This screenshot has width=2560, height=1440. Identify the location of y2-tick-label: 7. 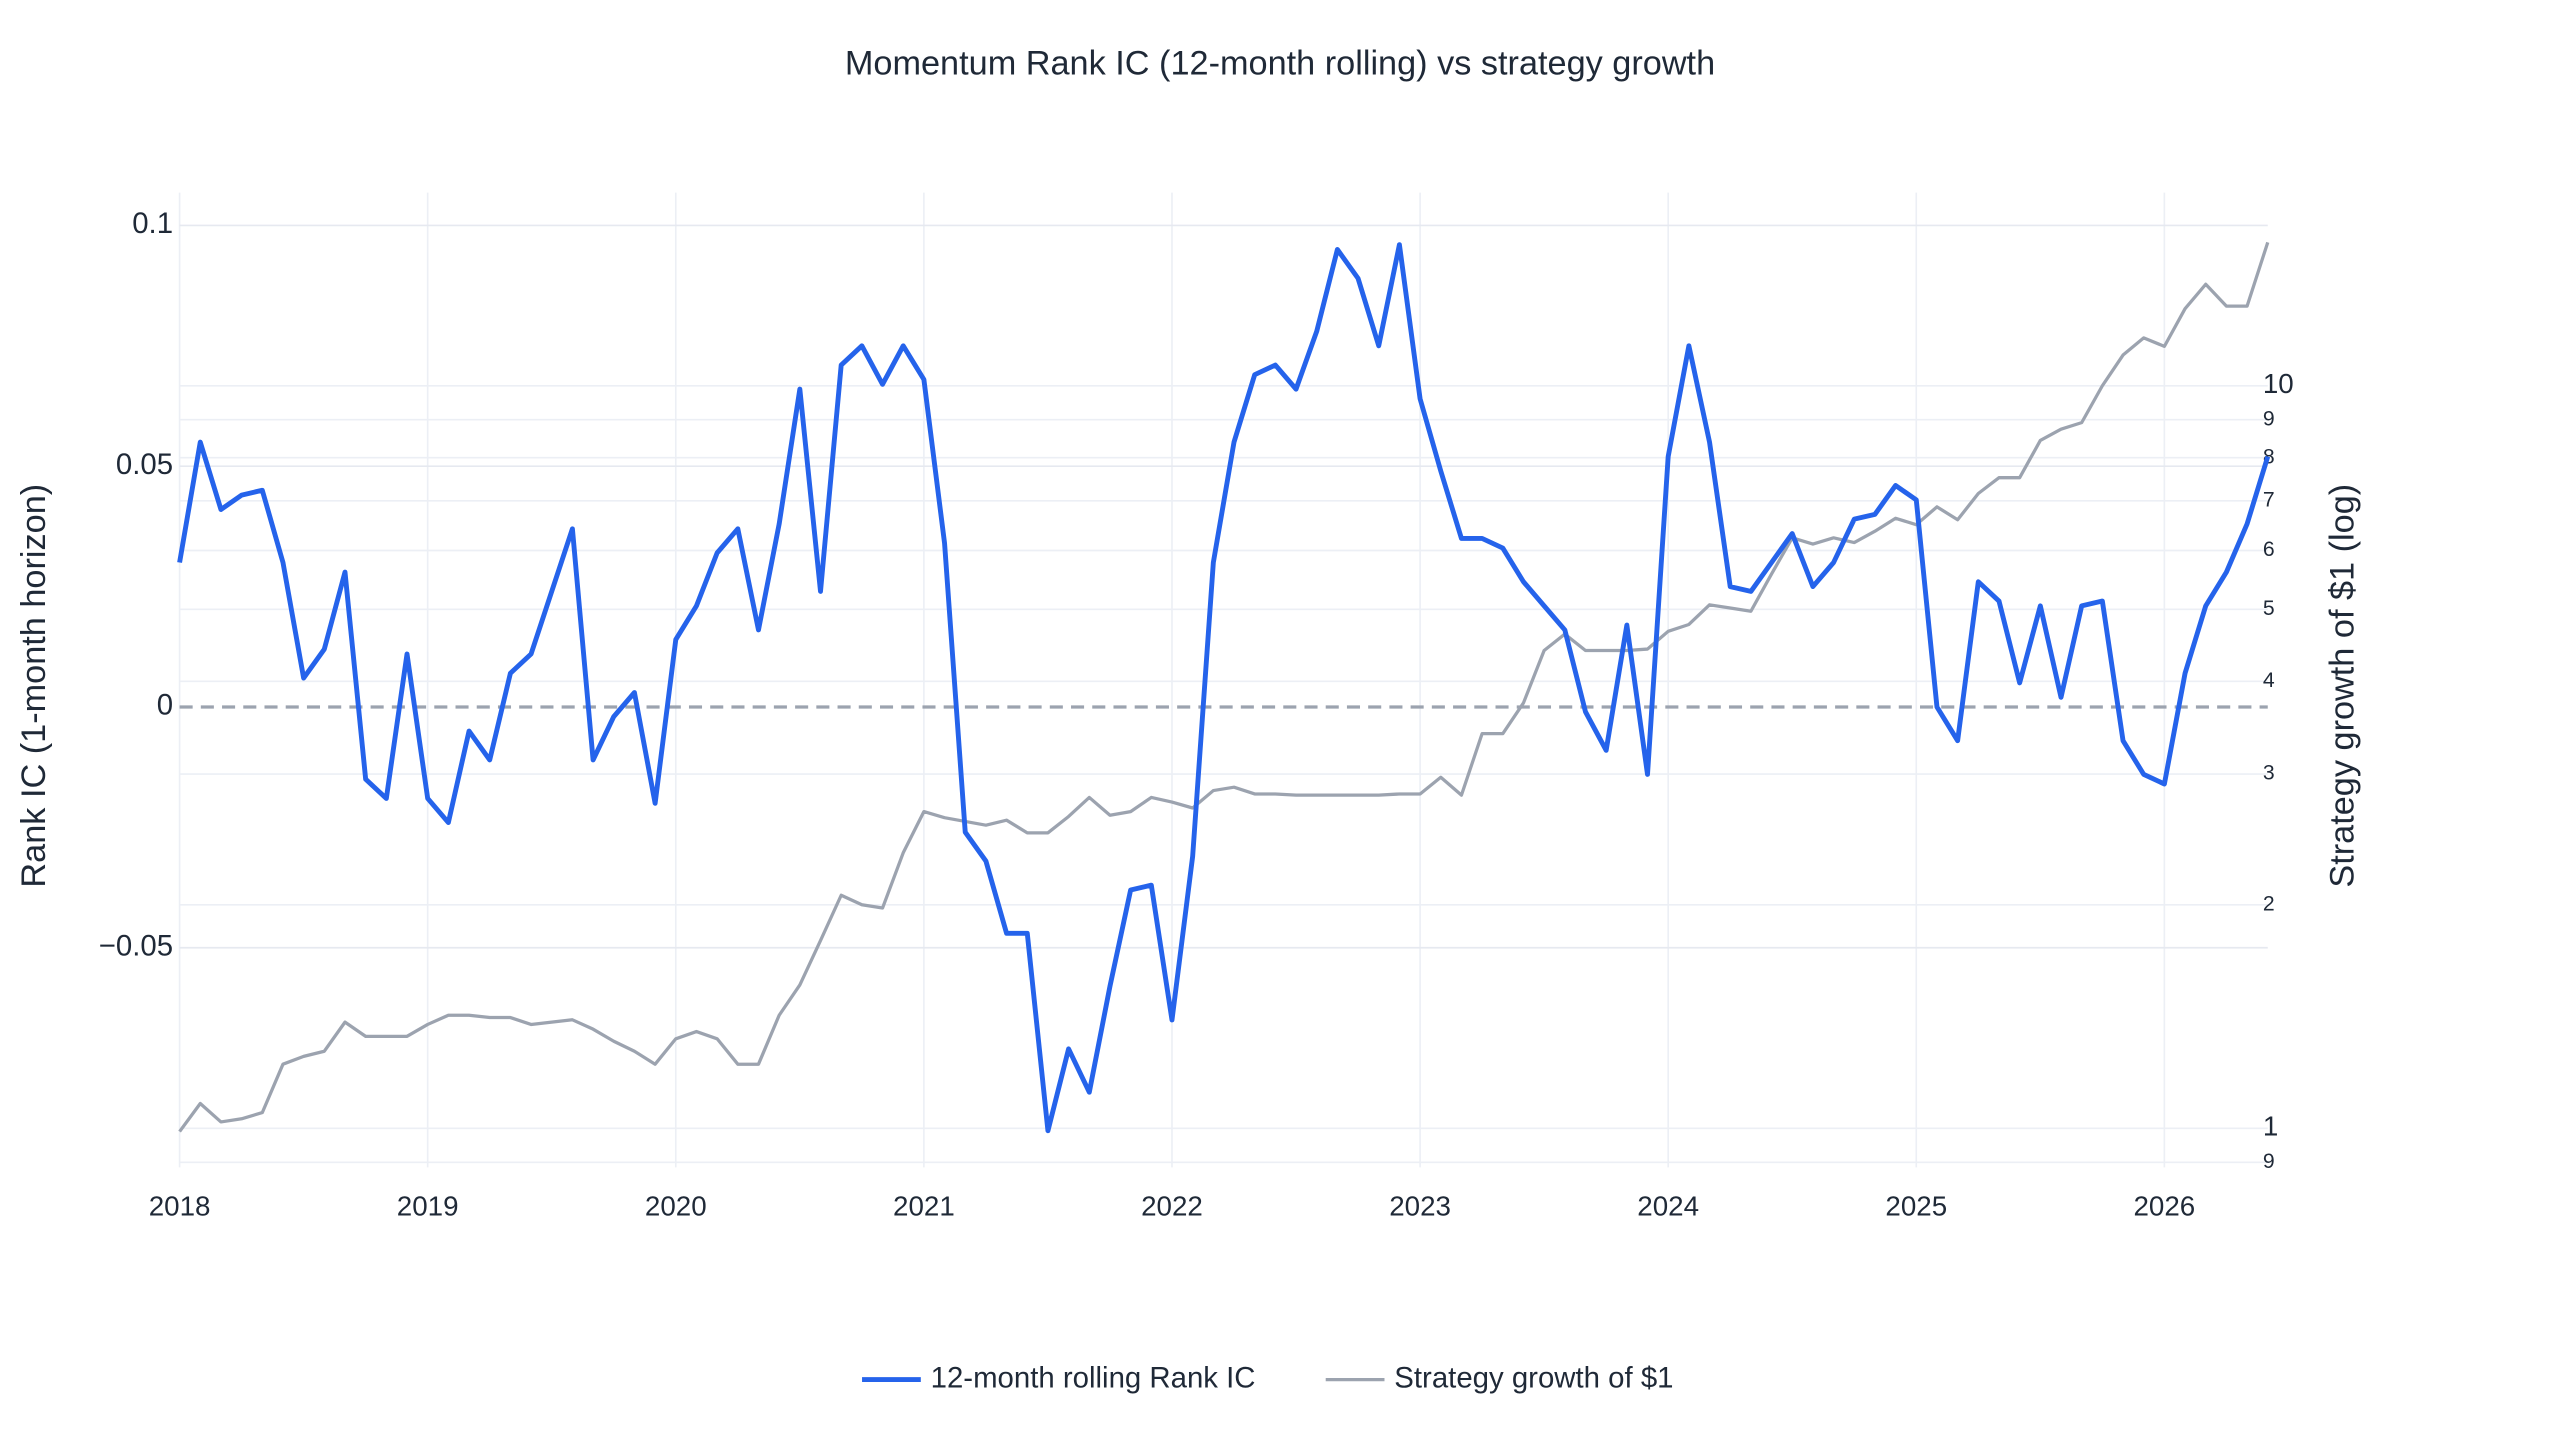
(2269, 499).